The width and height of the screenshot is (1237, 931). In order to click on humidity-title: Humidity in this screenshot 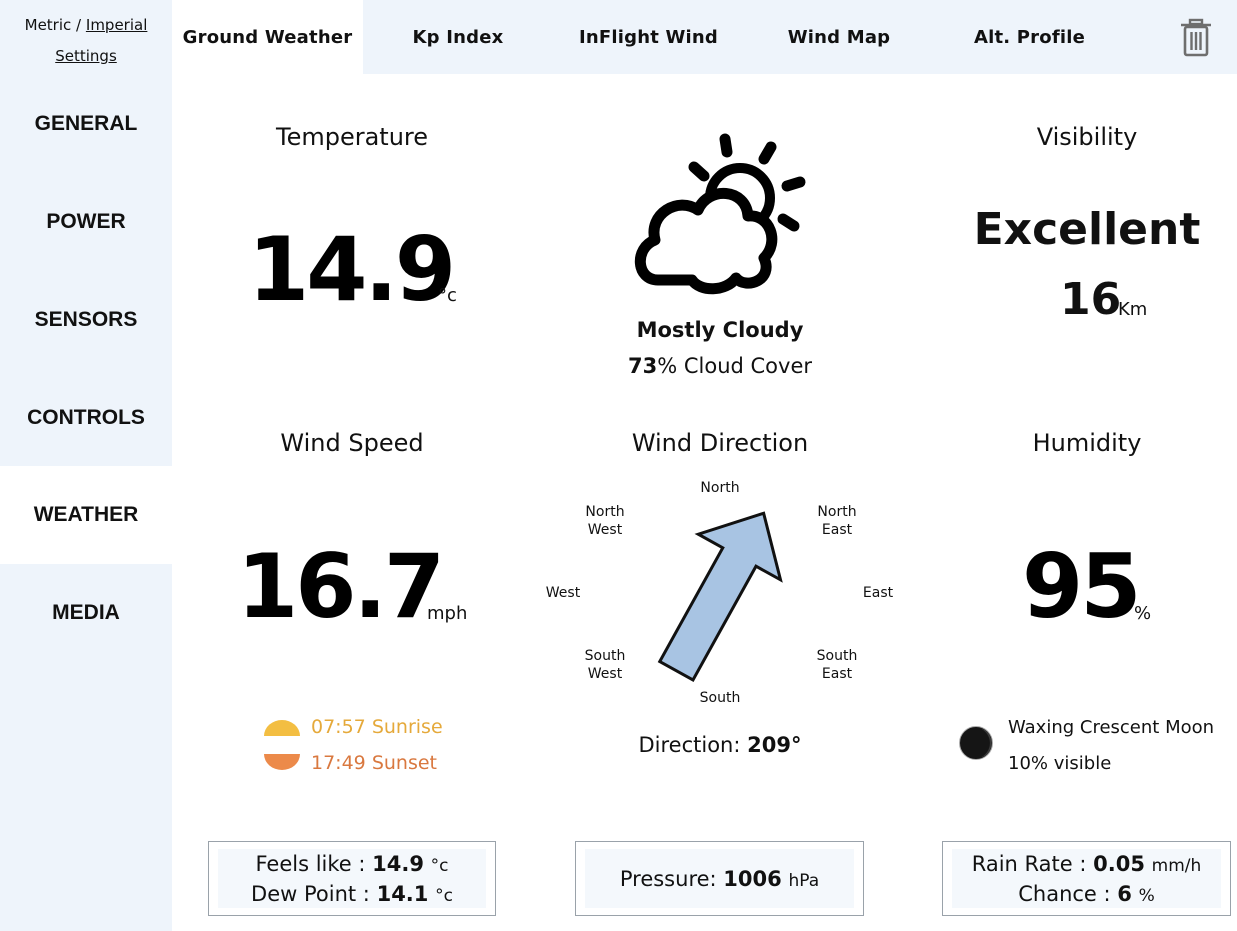, I will do `click(1087, 443)`.